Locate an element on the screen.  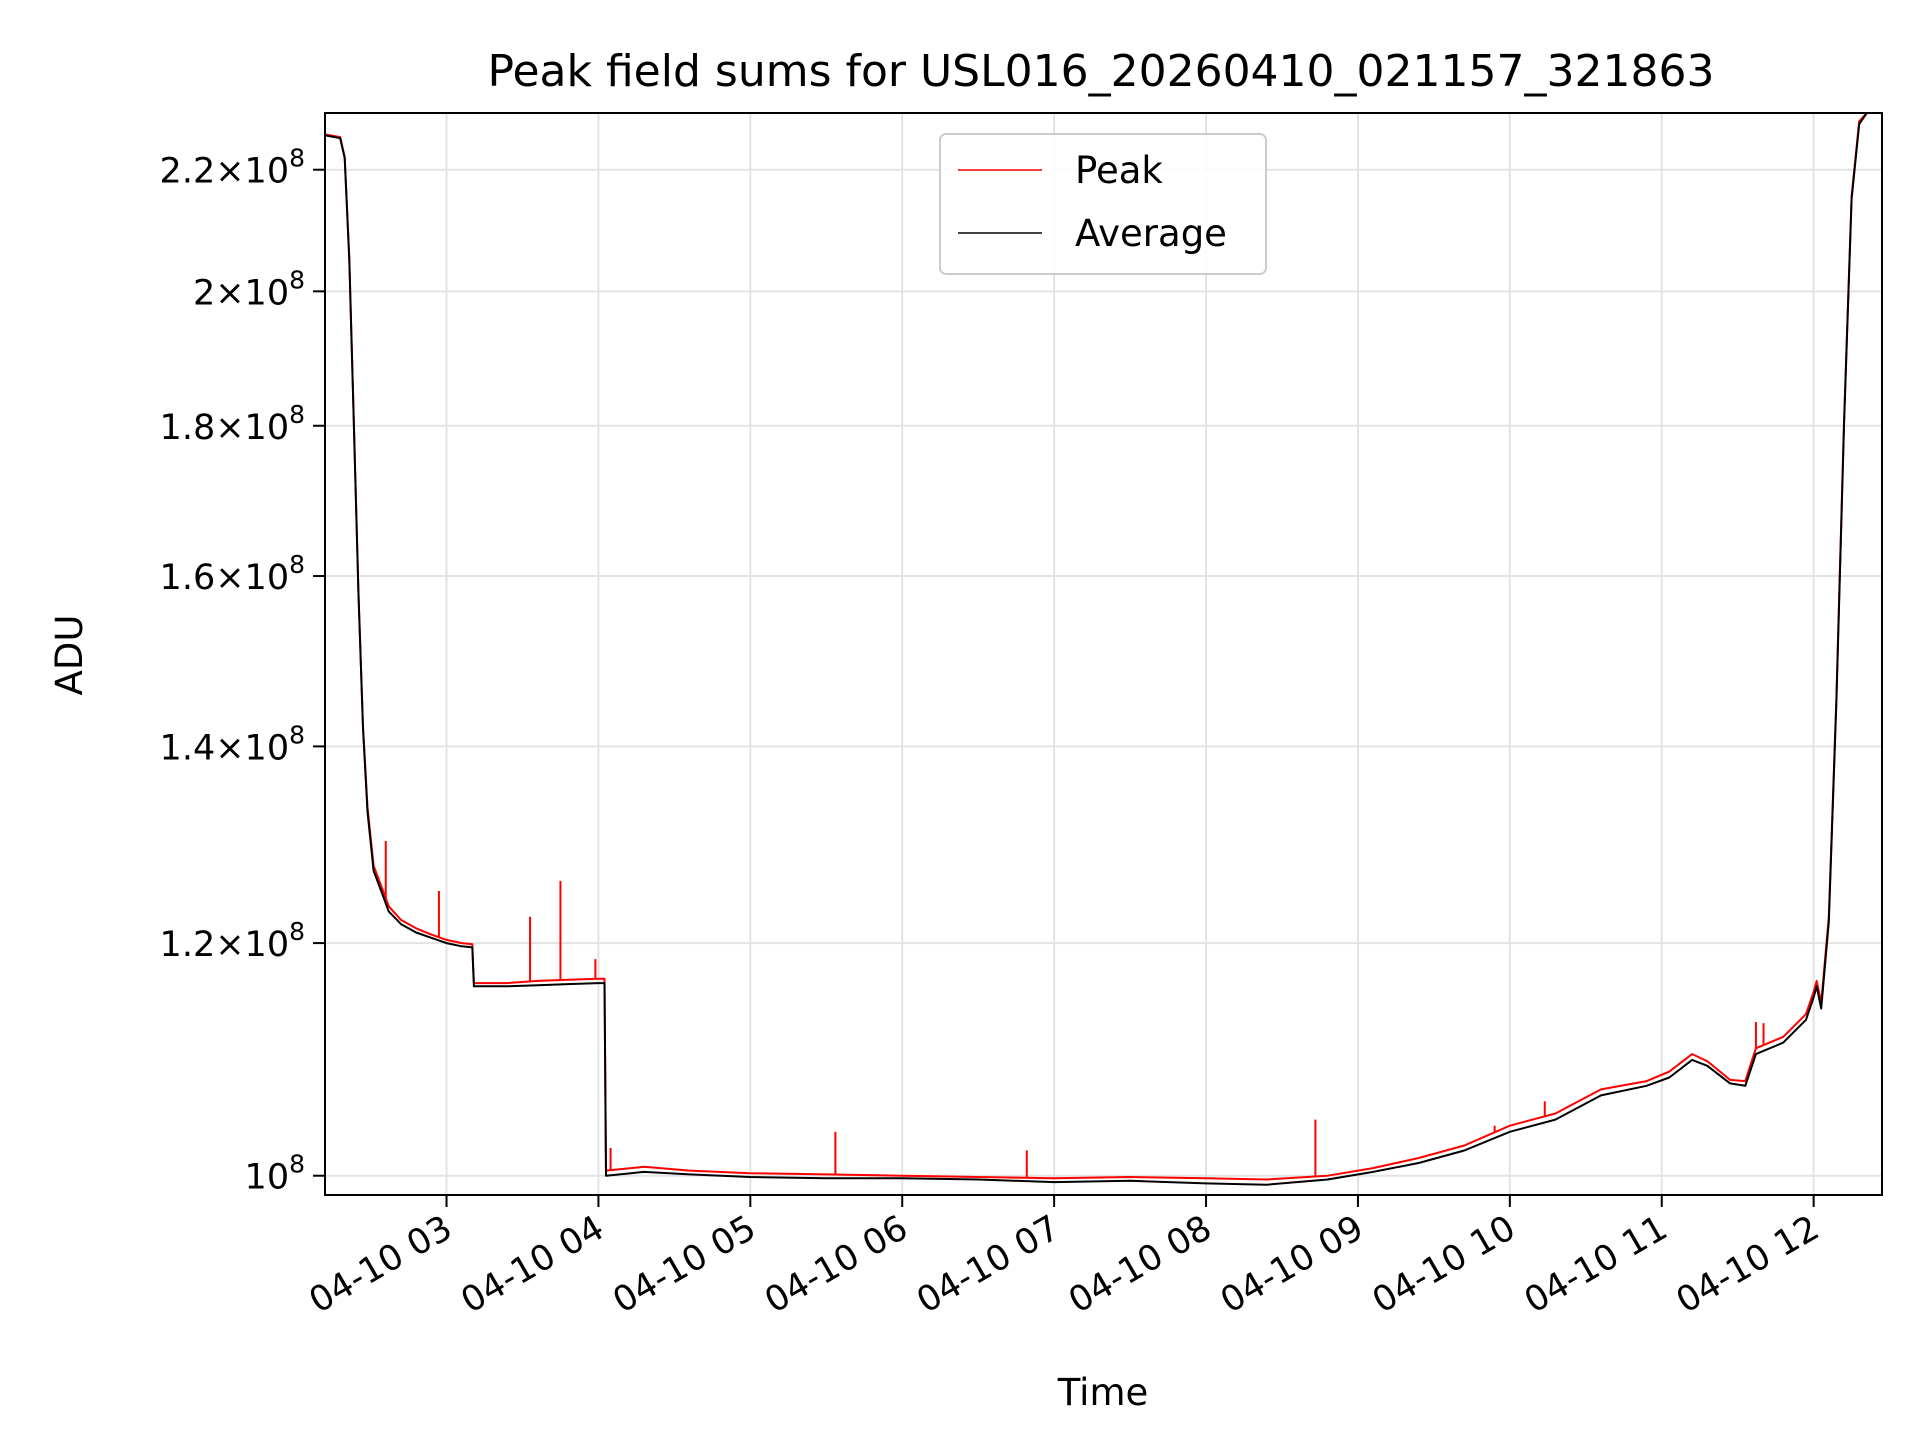
y-tick-label: 1.2×10⁸ is located at coordinates (232, 941).